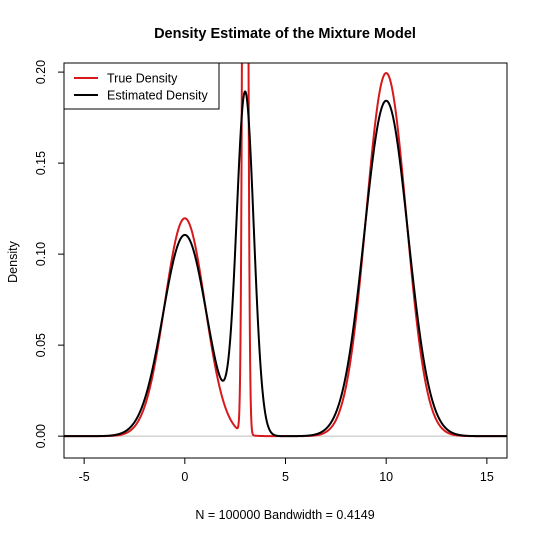  I want to click on x-axis-label: N = 100000 Bandwidth = 0.4149, so click(284, 515).